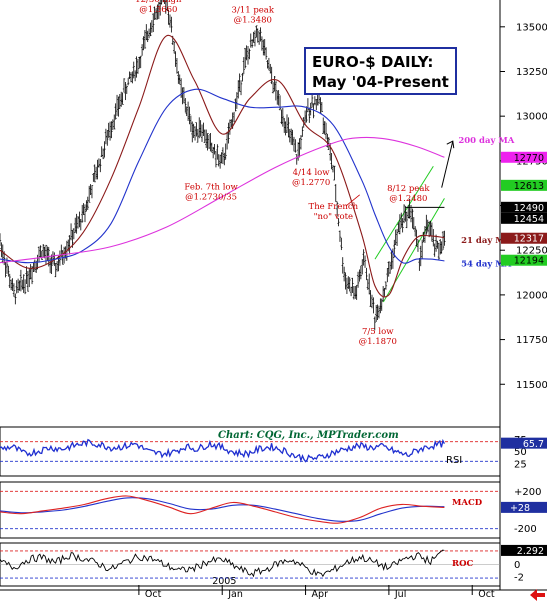 This screenshot has height=601, width=547. What do you see at coordinates (486, 264) in the screenshot?
I see `ma-label-2: 54 day MA` at bounding box center [486, 264].